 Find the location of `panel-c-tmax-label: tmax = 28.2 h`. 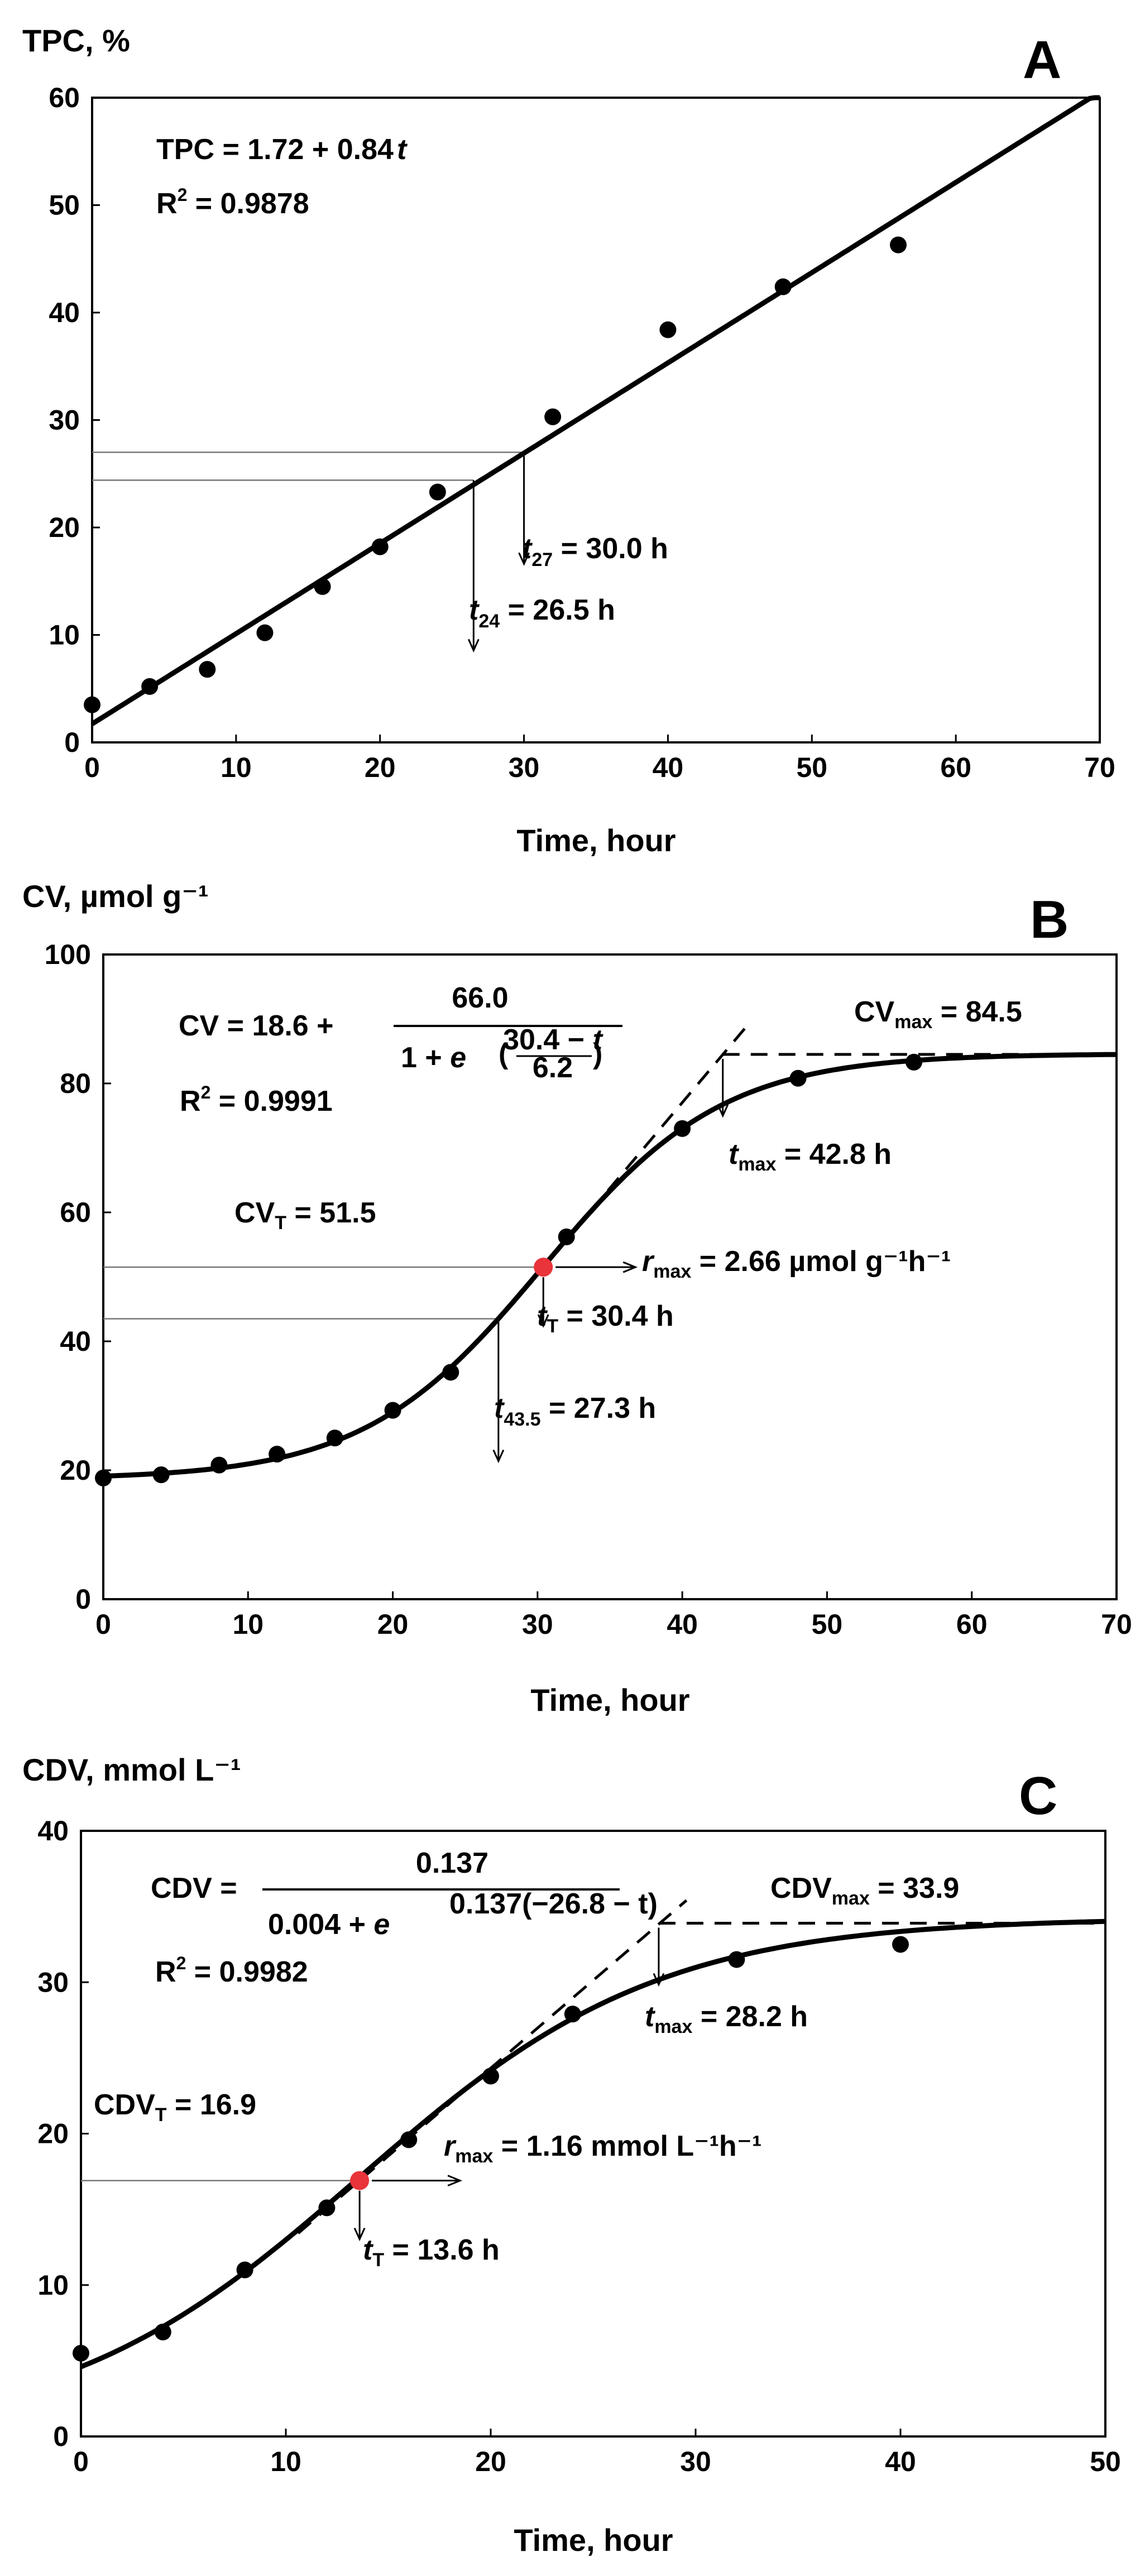

panel-c-tmax-label: tmax = 28.2 h is located at coordinates (726, 2019).